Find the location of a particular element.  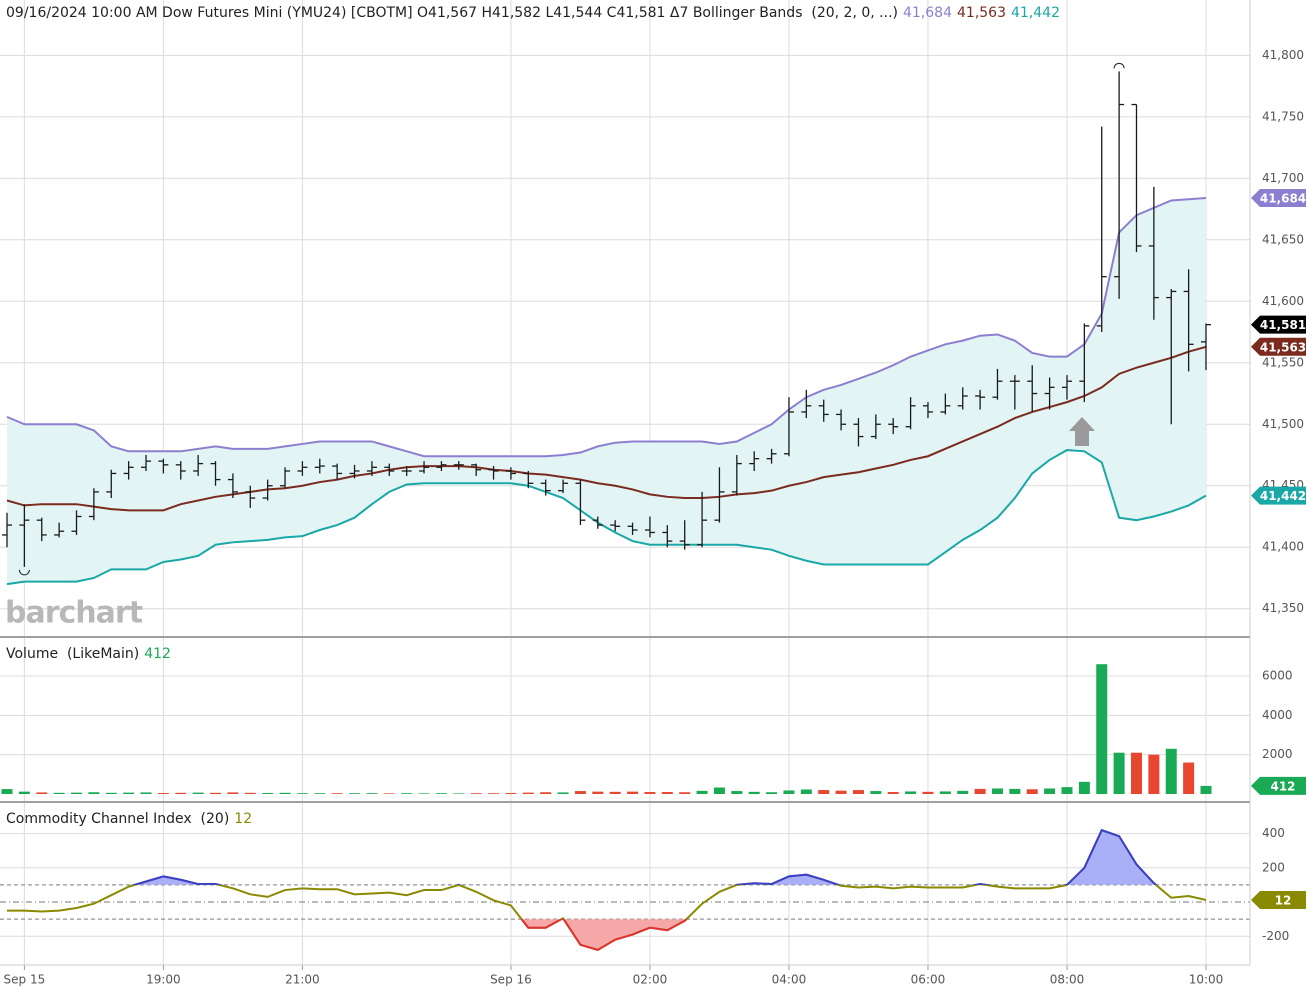

close-badge is located at coordinates (1278, 324).